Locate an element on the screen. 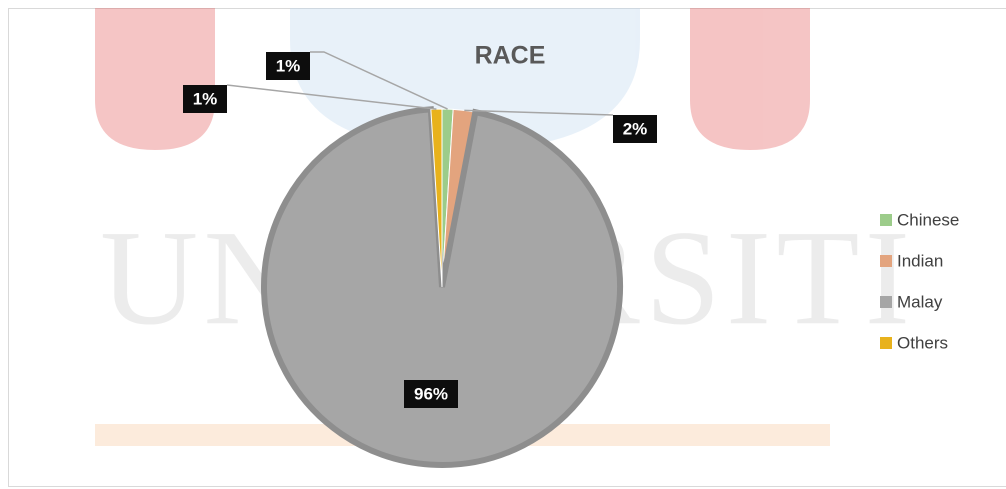 Image resolution: width=1006 pixels, height=489 pixels. legend-label: Others is located at coordinates (922, 342).